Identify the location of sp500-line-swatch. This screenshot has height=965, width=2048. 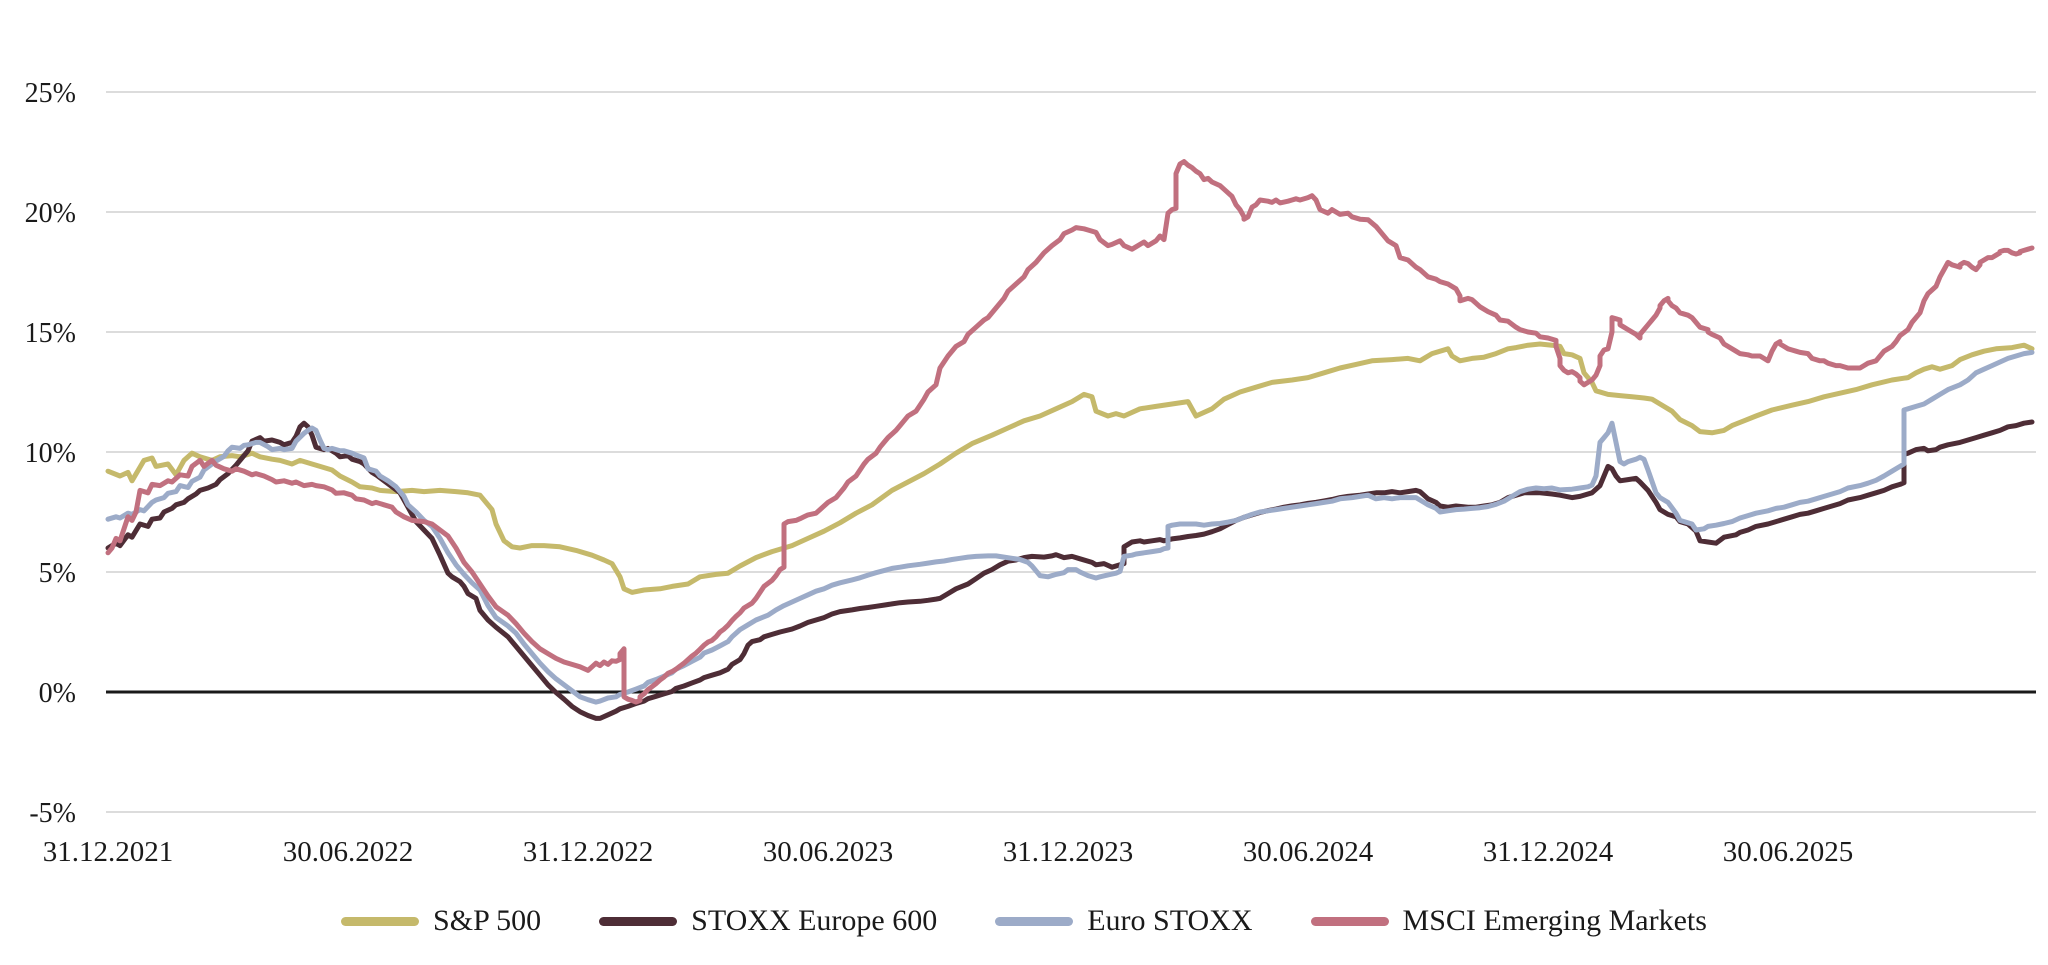
(380, 921).